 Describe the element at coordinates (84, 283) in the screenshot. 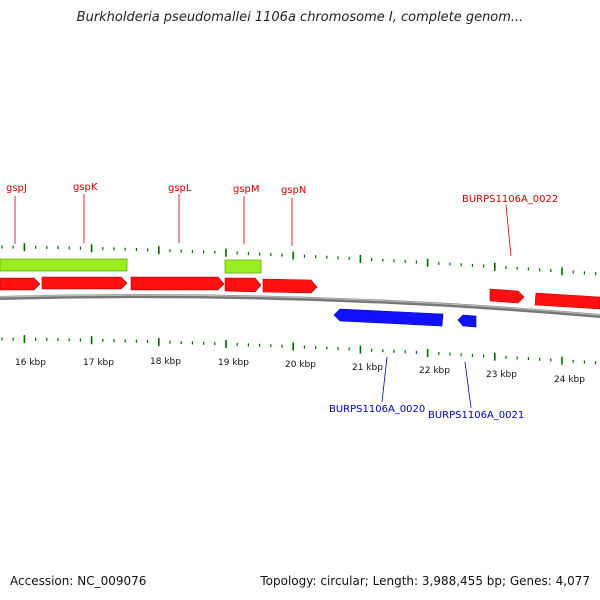

I see `gene-arrow-gspK` at that location.